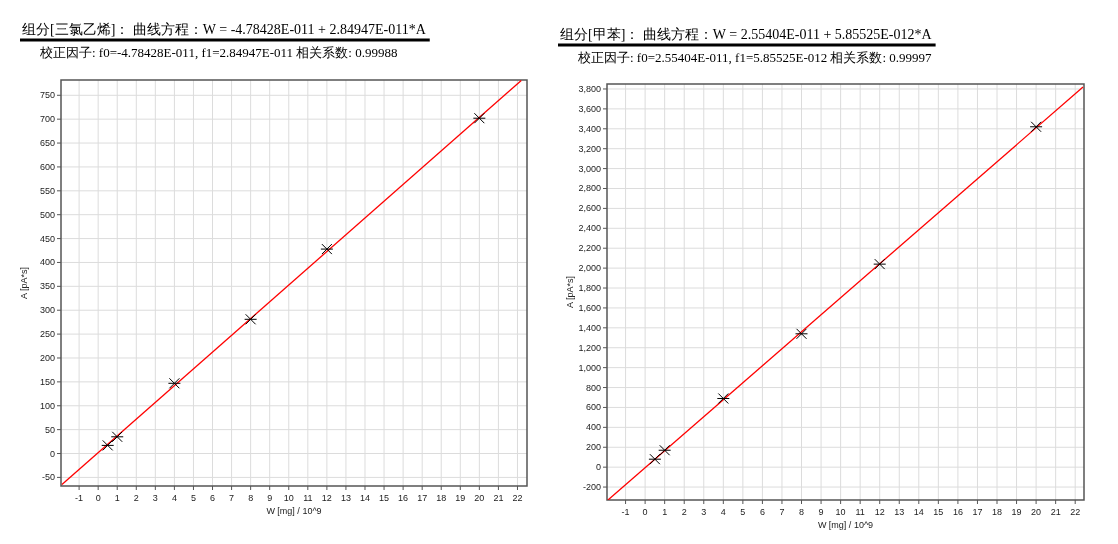  Describe the element at coordinates (517, 498) in the screenshot. I see `x-tick-label: 22` at that location.